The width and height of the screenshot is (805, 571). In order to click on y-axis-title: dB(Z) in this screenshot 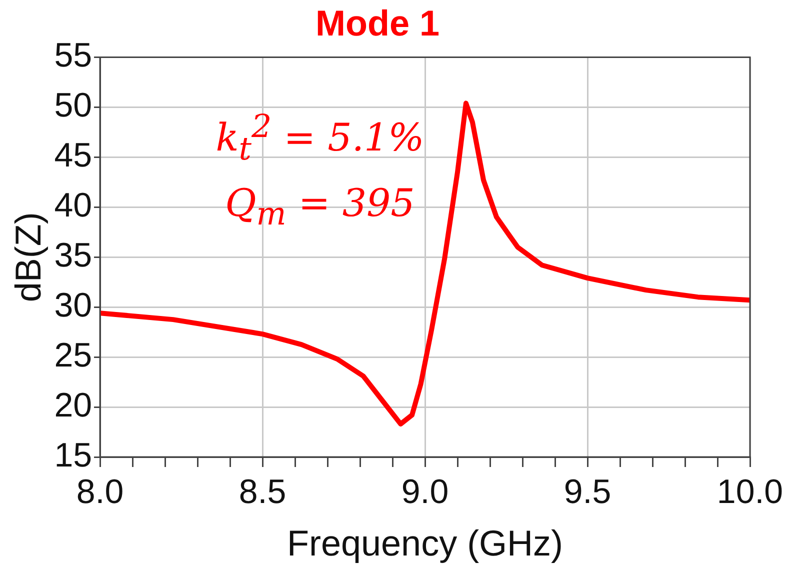, I will do `click(28, 257)`.